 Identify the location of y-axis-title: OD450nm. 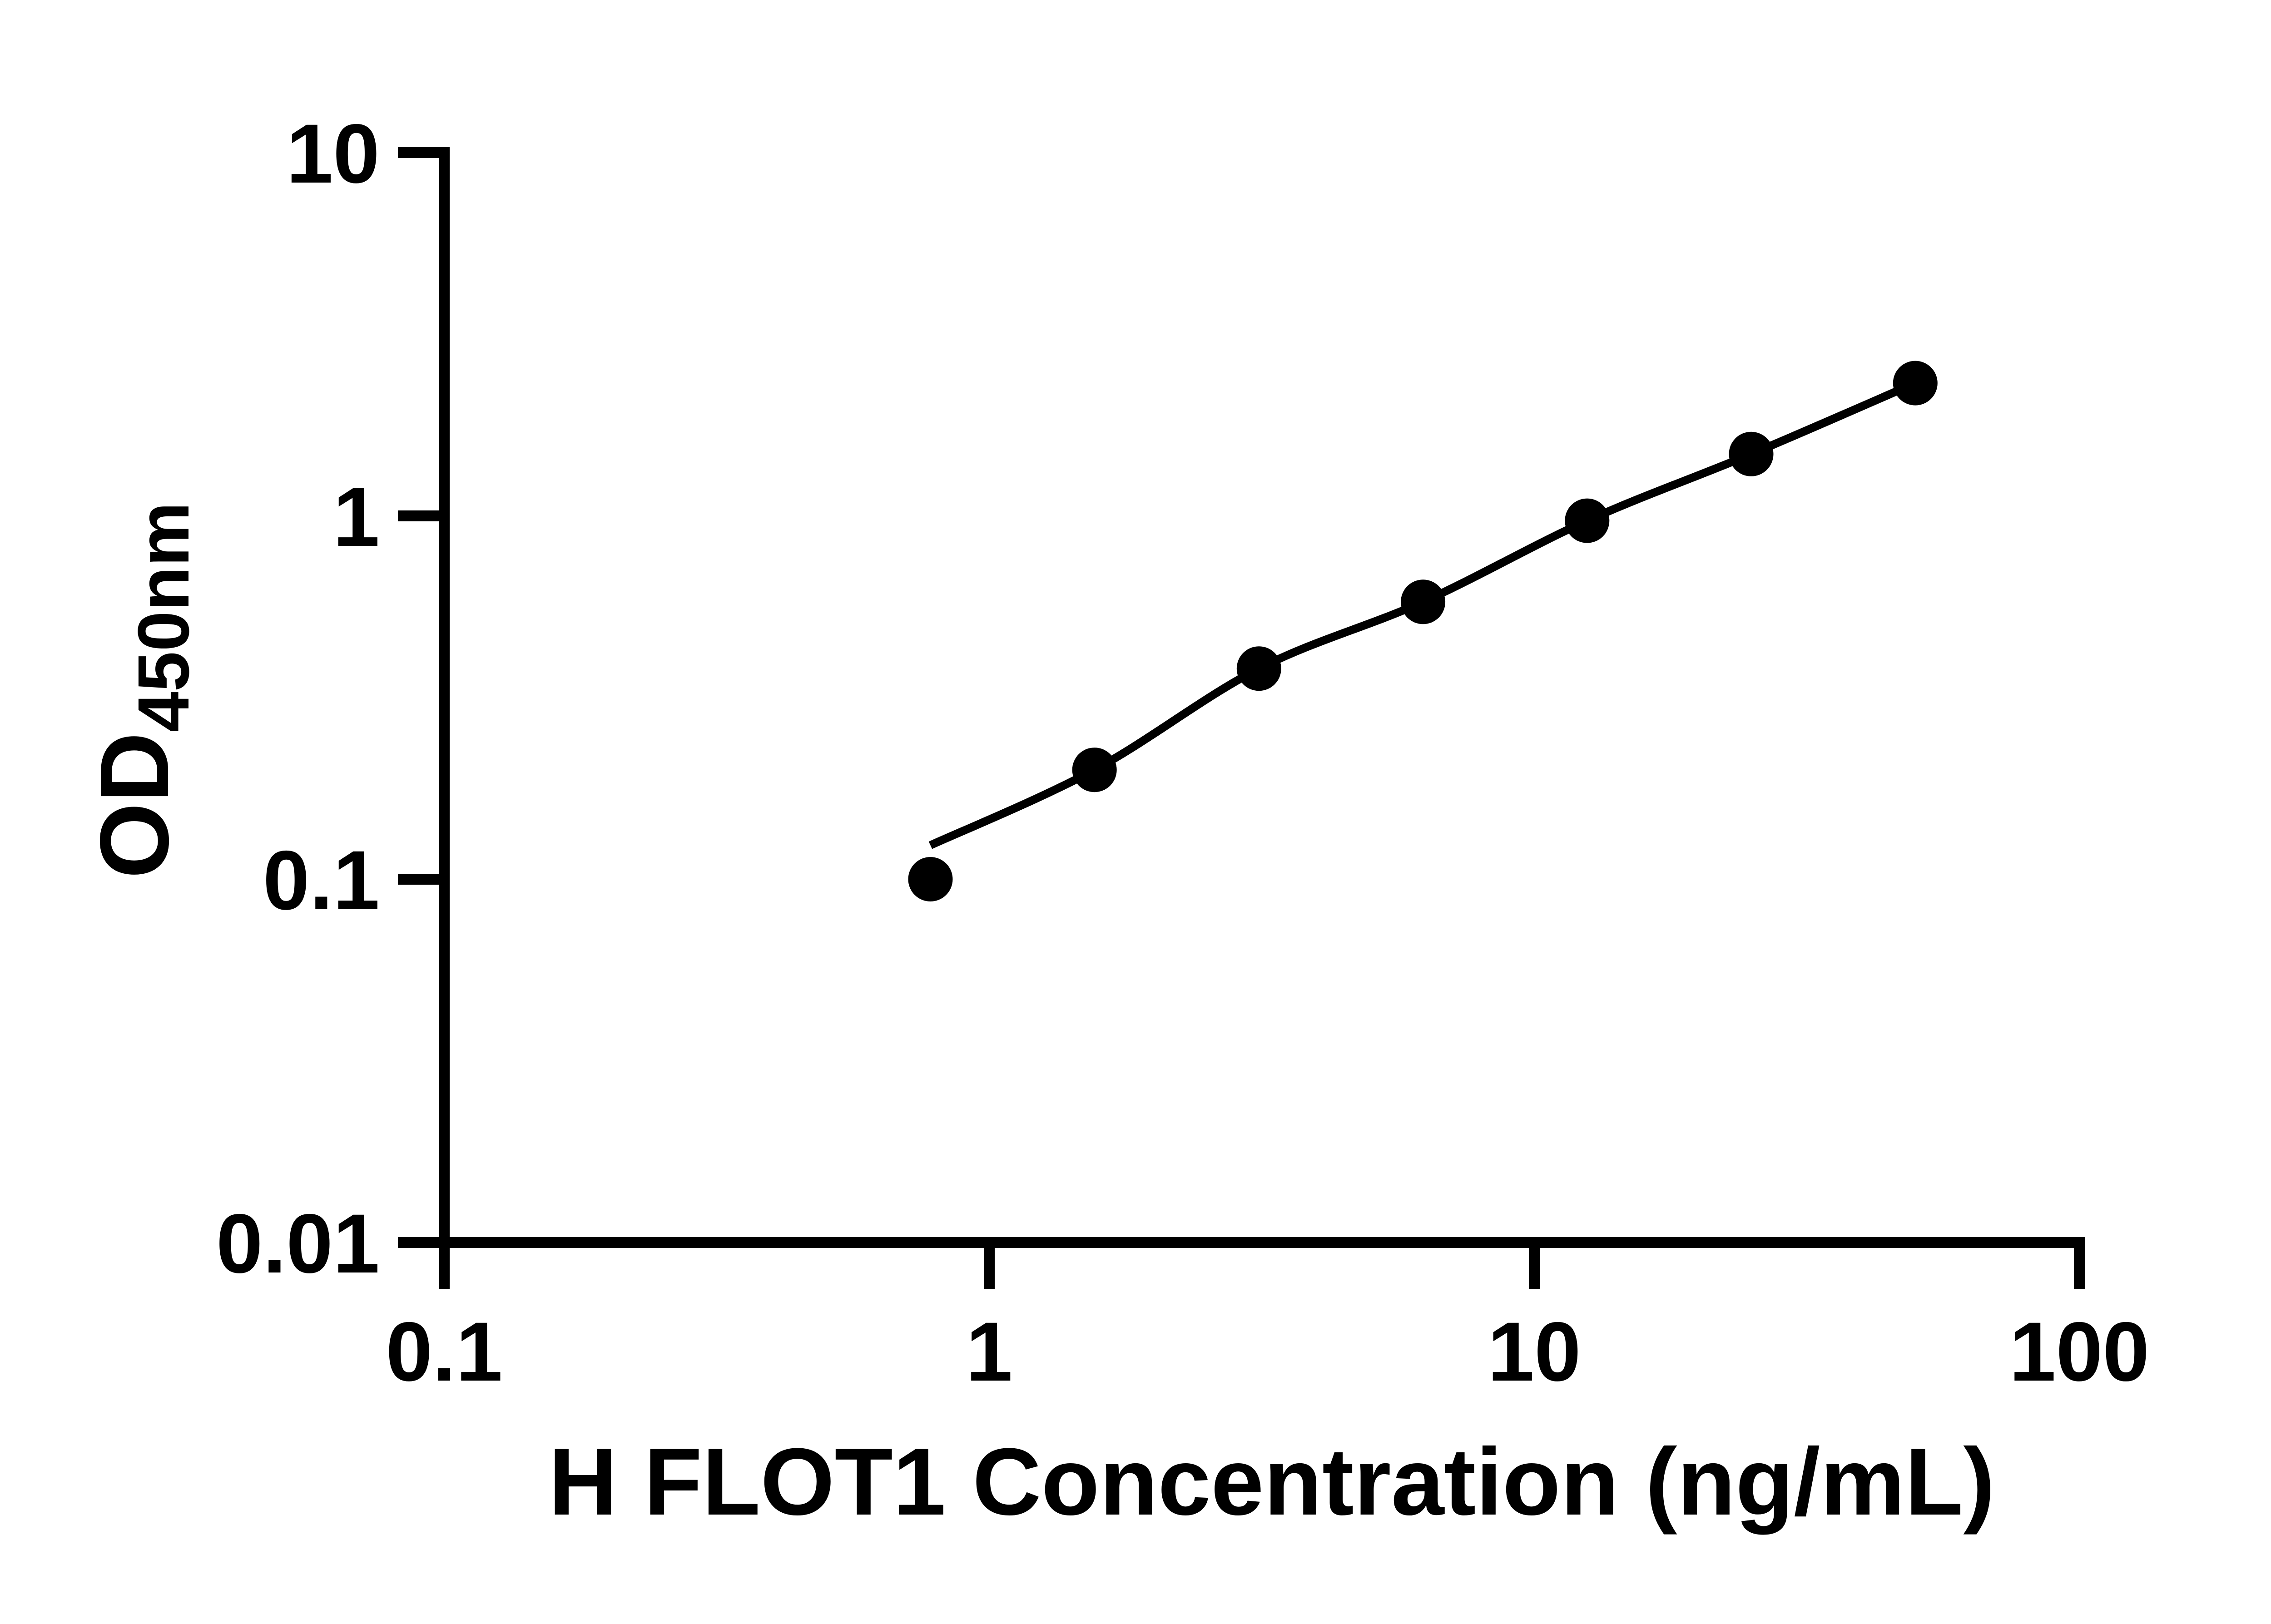
(141, 690).